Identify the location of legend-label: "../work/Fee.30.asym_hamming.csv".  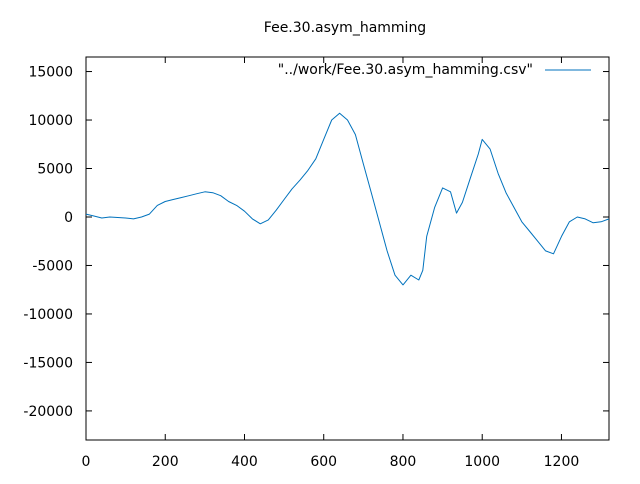
(405, 70).